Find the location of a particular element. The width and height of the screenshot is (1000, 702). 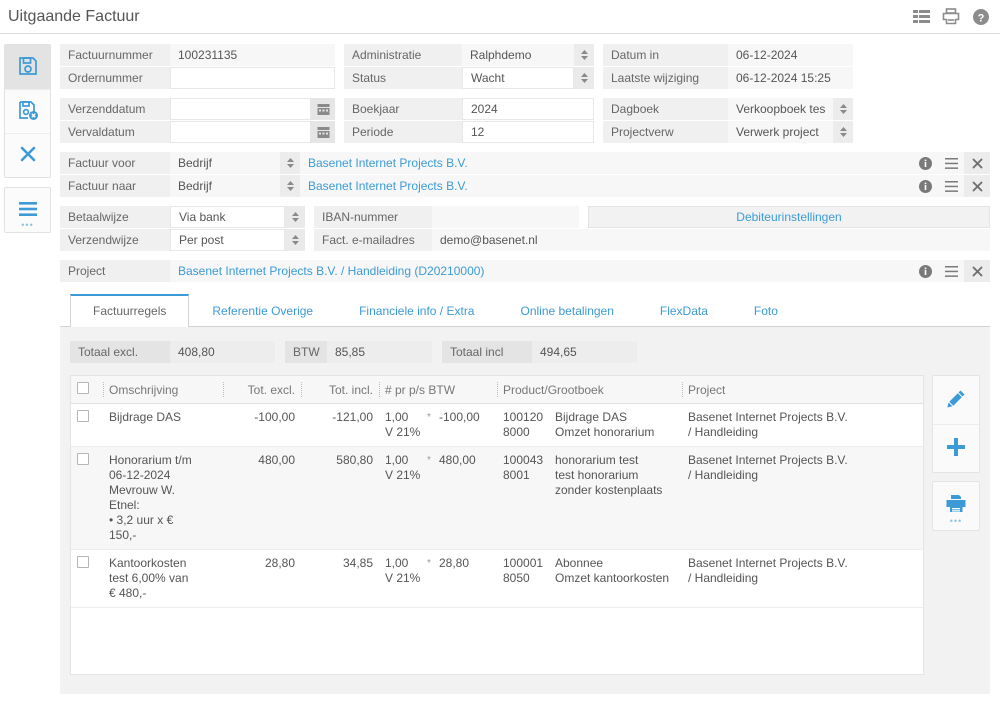

factuur-naar-type-chevron-icon is located at coordinates (290, 186).